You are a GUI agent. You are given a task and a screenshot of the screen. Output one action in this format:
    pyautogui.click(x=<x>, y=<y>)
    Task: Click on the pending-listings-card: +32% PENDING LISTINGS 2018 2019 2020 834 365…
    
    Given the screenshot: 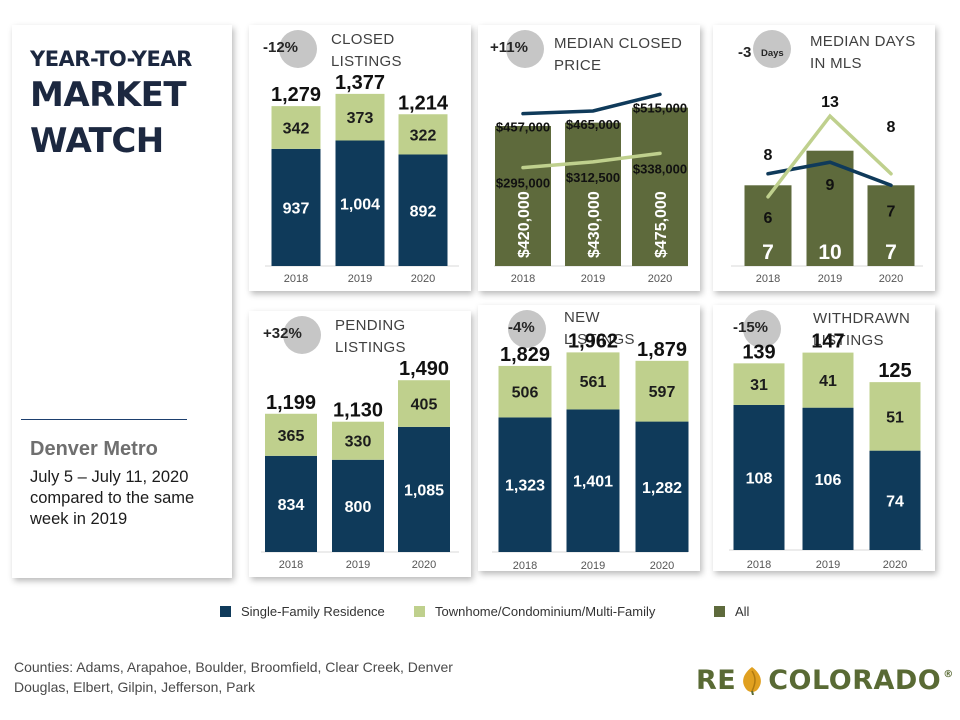 What is the action you would take?
    pyautogui.click(x=360, y=444)
    